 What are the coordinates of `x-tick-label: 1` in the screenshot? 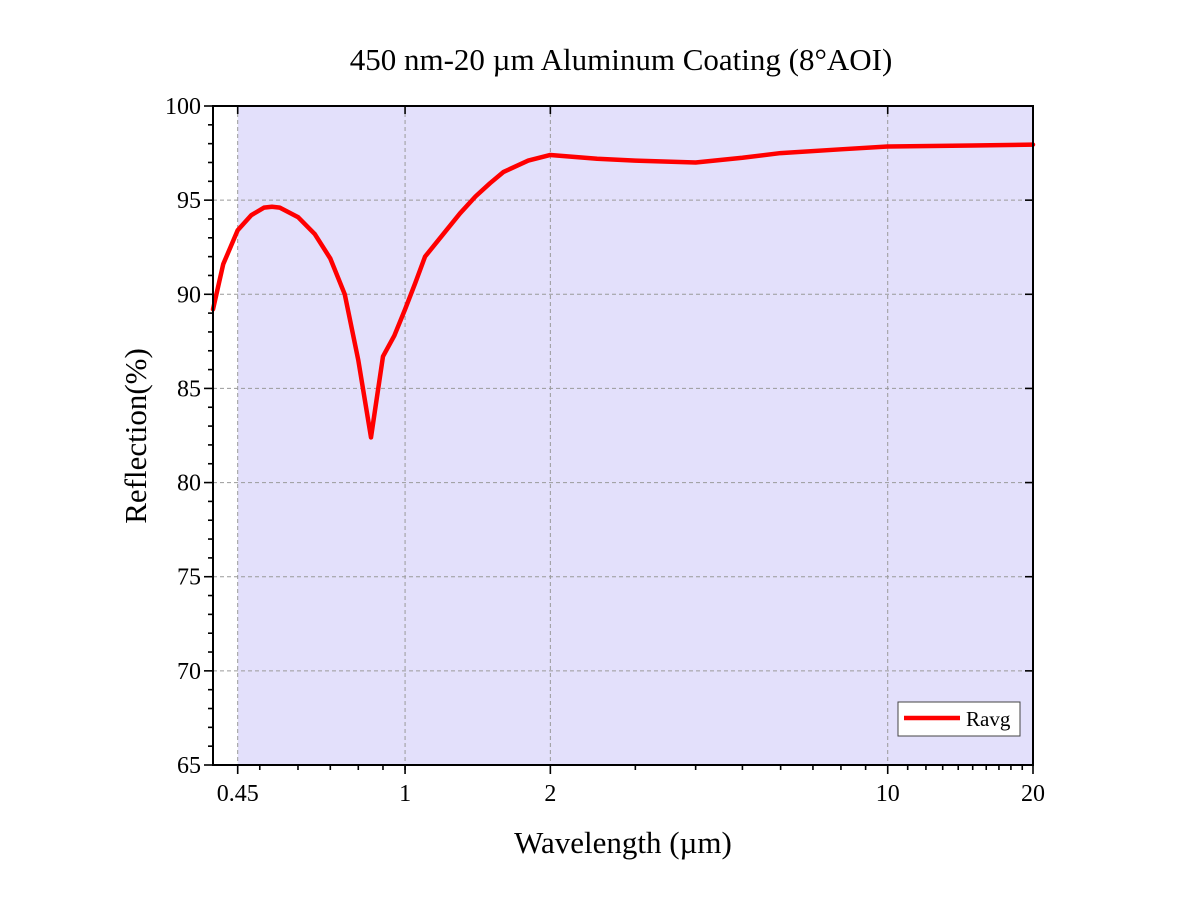 It's located at (405, 794).